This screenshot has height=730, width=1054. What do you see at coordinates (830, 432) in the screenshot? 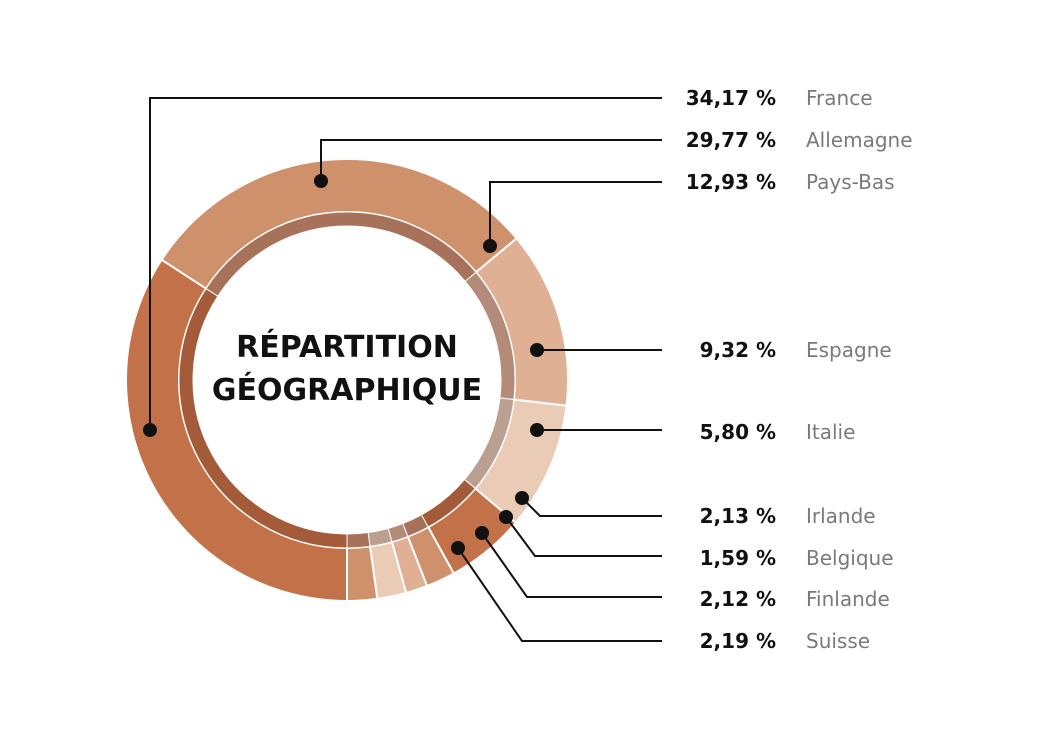
I see `country-label-italie: Italie` at bounding box center [830, 432].